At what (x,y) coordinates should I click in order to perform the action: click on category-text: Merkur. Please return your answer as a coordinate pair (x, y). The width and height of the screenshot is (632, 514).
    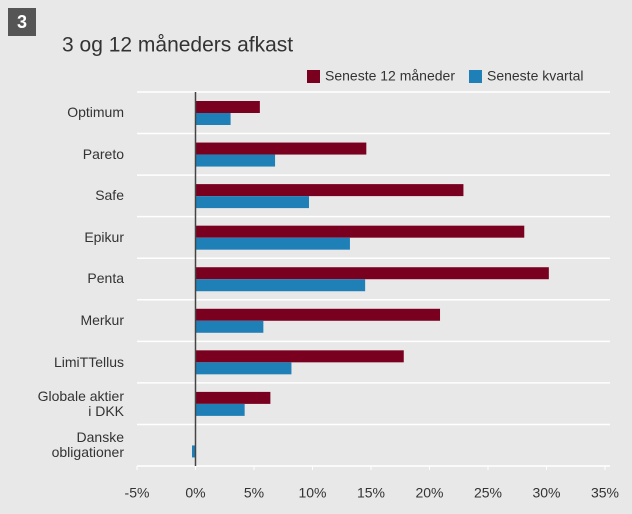
    Looking at the image, I should click on (102, 320).